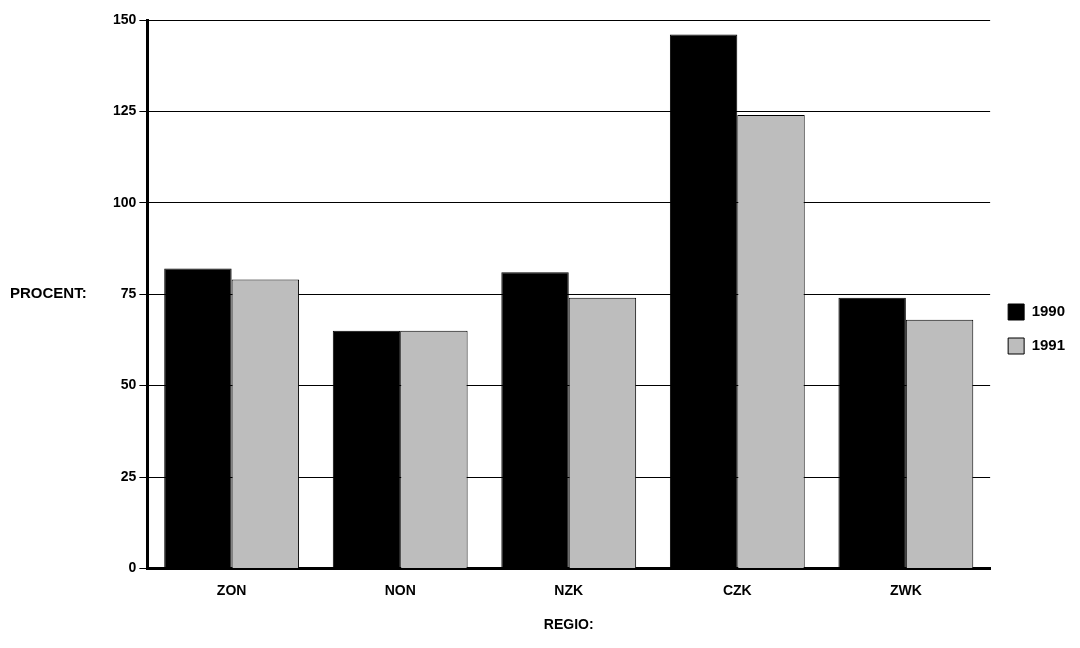 This screenshot has width=1080, height=648. What do you see at coordinates (128, 384) in the screenshot?
I see `y-tick-label: 50` at bounding box center [128, 384].